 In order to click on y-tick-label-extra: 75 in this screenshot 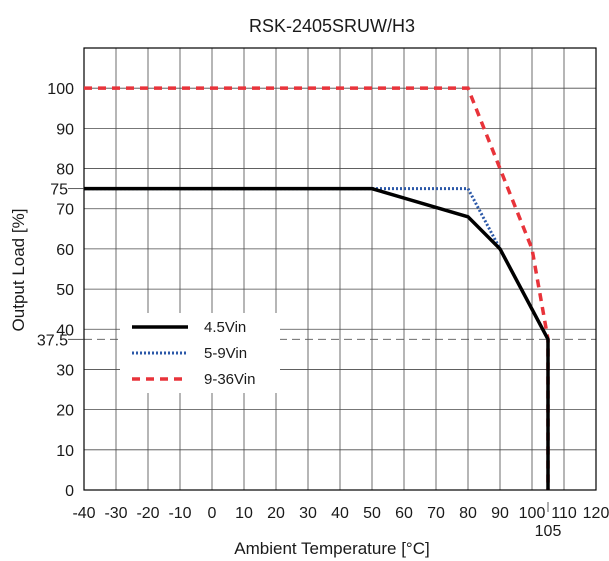, I will do `click(59, 190)`.